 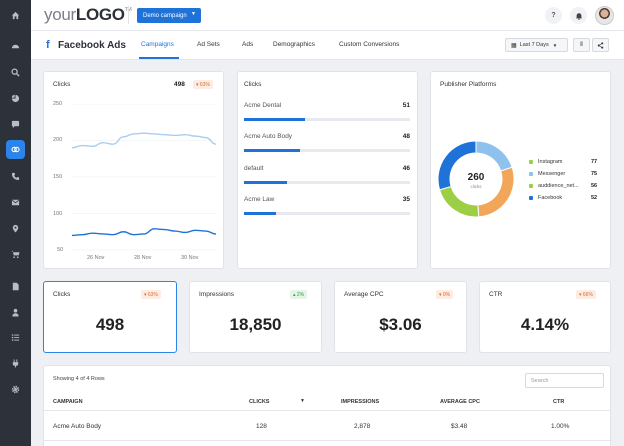 I want to click on columns-icon: ⦀, so click(x=581, y=44).